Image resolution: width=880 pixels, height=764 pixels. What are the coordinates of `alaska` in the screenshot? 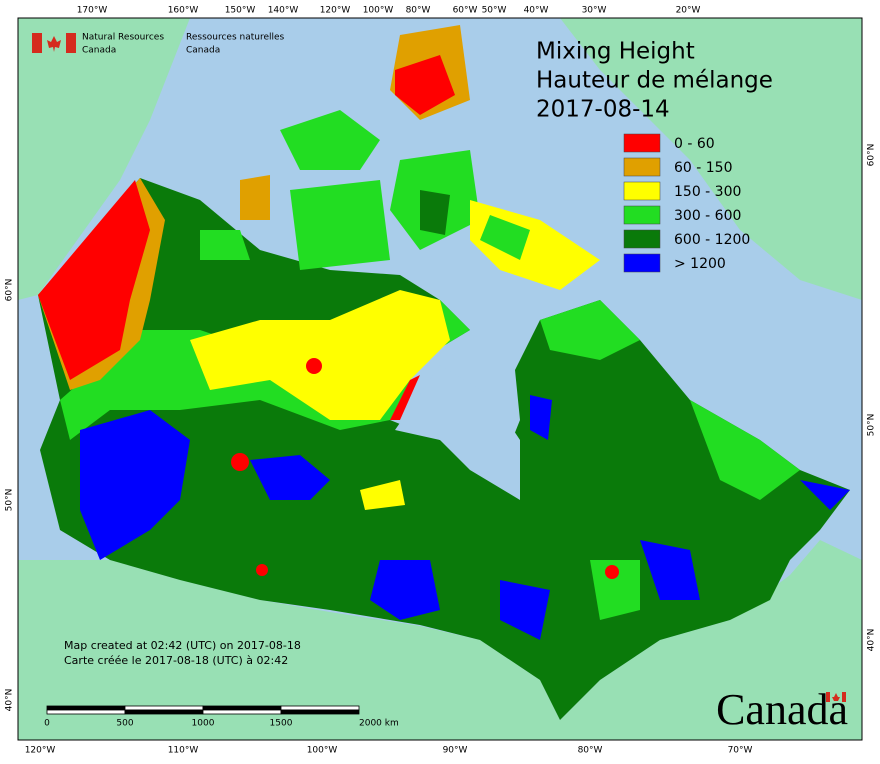 It's located at (104, 159).